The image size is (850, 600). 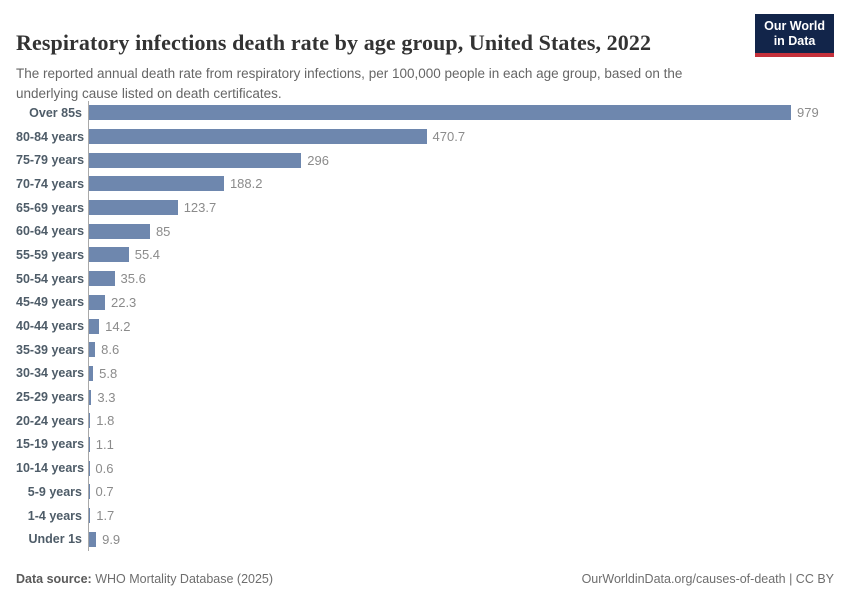 I want to click on bar-row: 40-44 years 14.2, so click(x=425, y=326).